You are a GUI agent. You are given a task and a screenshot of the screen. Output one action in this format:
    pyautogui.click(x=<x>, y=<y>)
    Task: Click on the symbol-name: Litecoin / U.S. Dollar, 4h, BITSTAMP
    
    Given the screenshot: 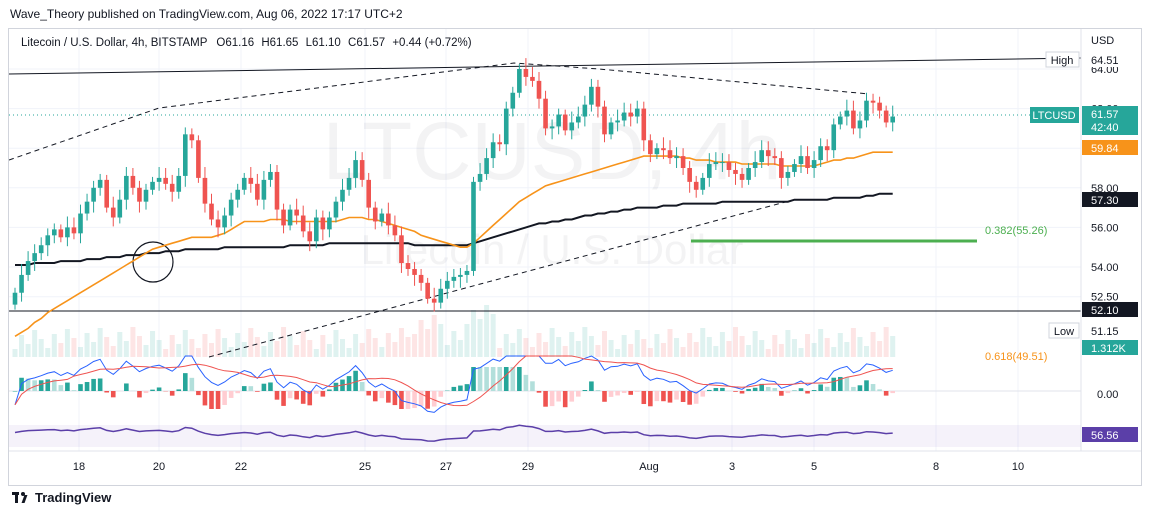 What is the action you would take?
    pyautogui.click(x=114, y=43)
    